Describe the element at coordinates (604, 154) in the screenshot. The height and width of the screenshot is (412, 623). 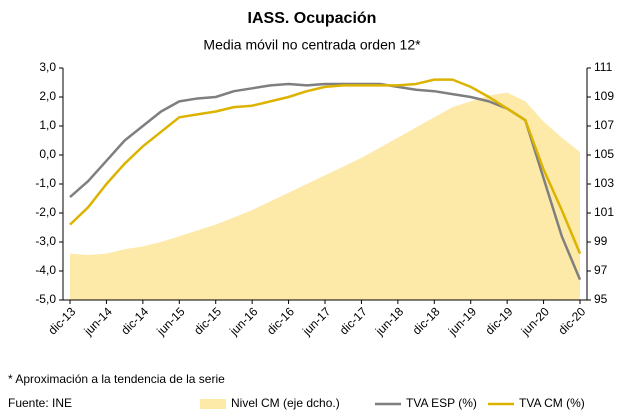
I see `y2-tick-label: 105` at that location.